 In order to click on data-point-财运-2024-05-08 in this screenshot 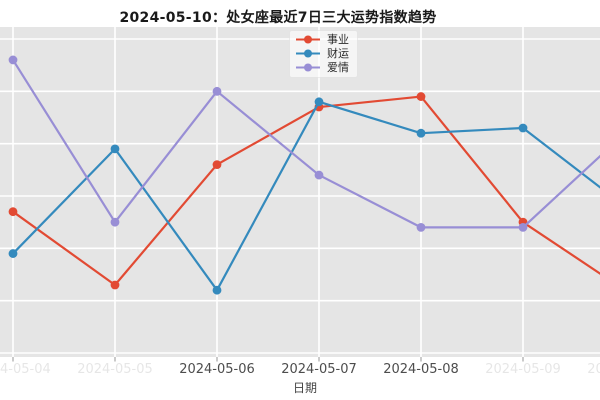, I will do `click(421, 133)`.